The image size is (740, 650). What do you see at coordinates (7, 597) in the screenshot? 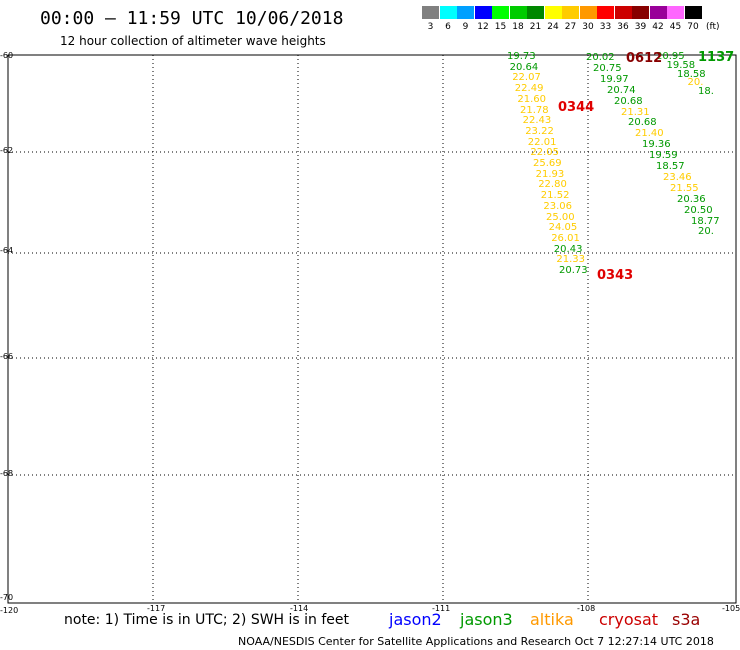
I see `latitude-label: -70` at bounding box center [7, 597].